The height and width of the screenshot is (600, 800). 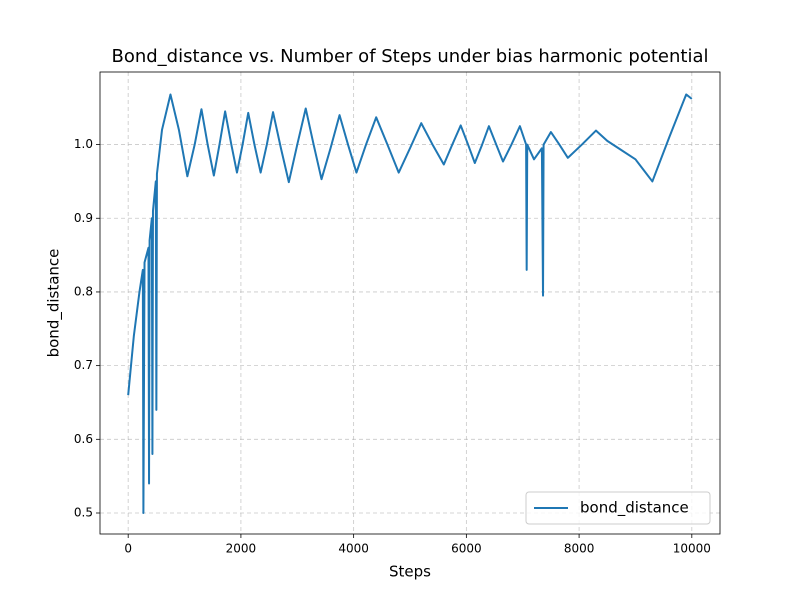 What do you see at coordinates (692, 549) in the screenshot?
I see `x-tick-label: 10000` at bounding box center [692, 549].